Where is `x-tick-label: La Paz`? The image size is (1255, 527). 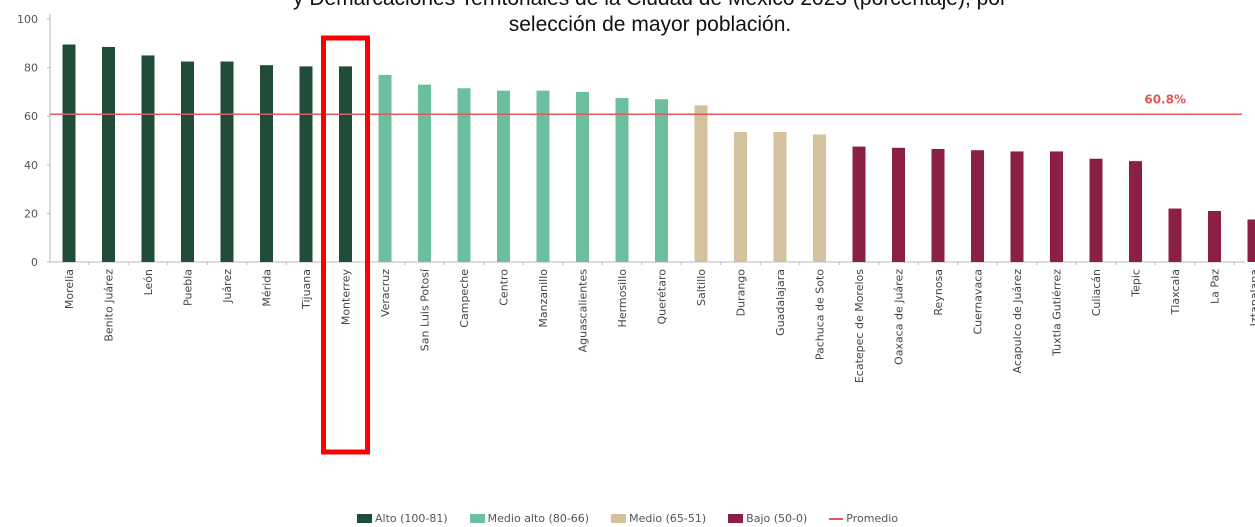
x-tick-label: La Paz is located at coordinates (1215, 286).